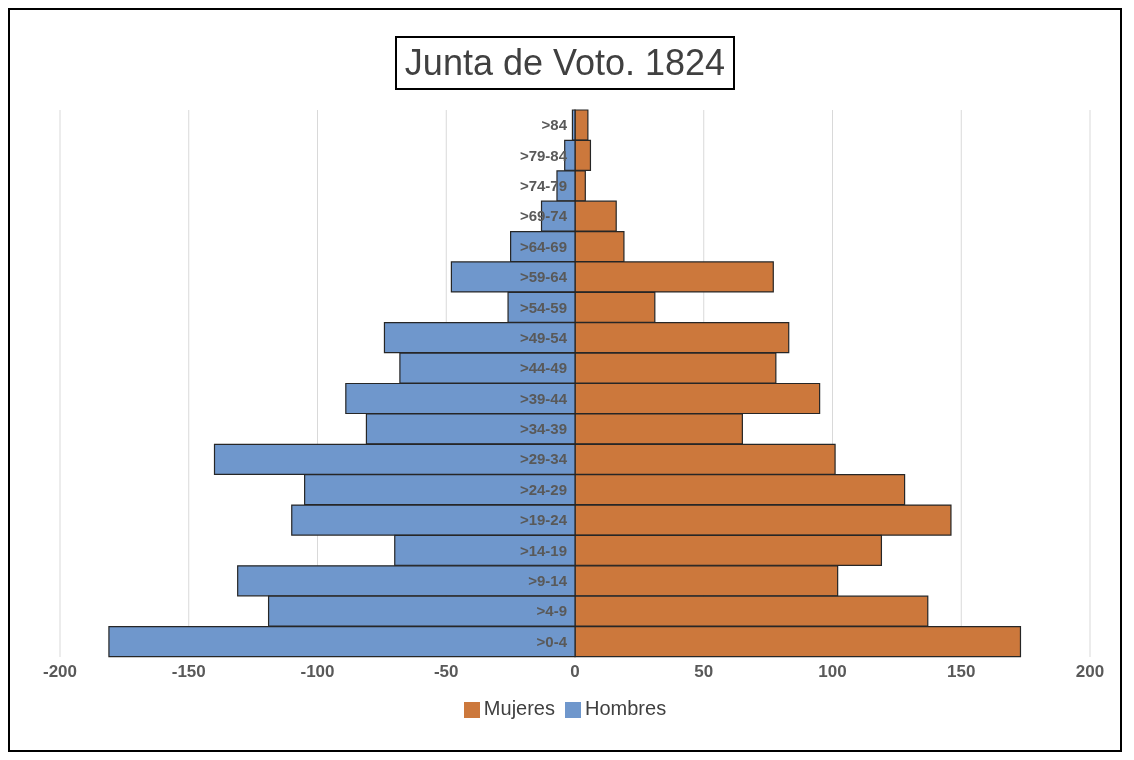 This screenshot has width=1134, height=760. What do you see at coordinates (188, 672) in the screenshot?
I see `x-tick-label: -150` at bounding box center [188, 672].